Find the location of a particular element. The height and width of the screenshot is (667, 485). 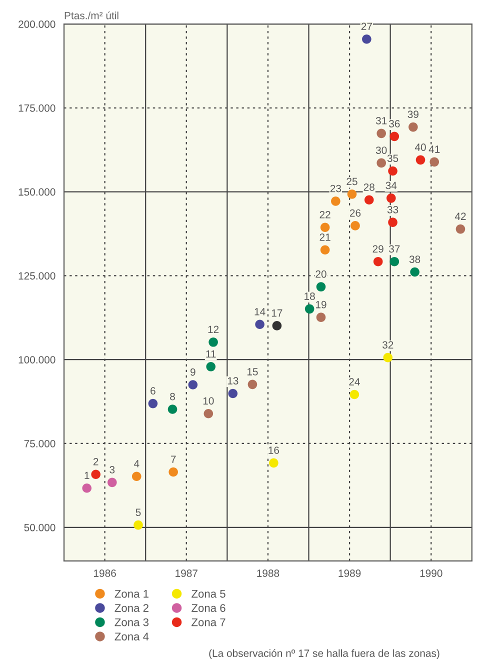

annotation: 24 is located at coordinates (354, 382).